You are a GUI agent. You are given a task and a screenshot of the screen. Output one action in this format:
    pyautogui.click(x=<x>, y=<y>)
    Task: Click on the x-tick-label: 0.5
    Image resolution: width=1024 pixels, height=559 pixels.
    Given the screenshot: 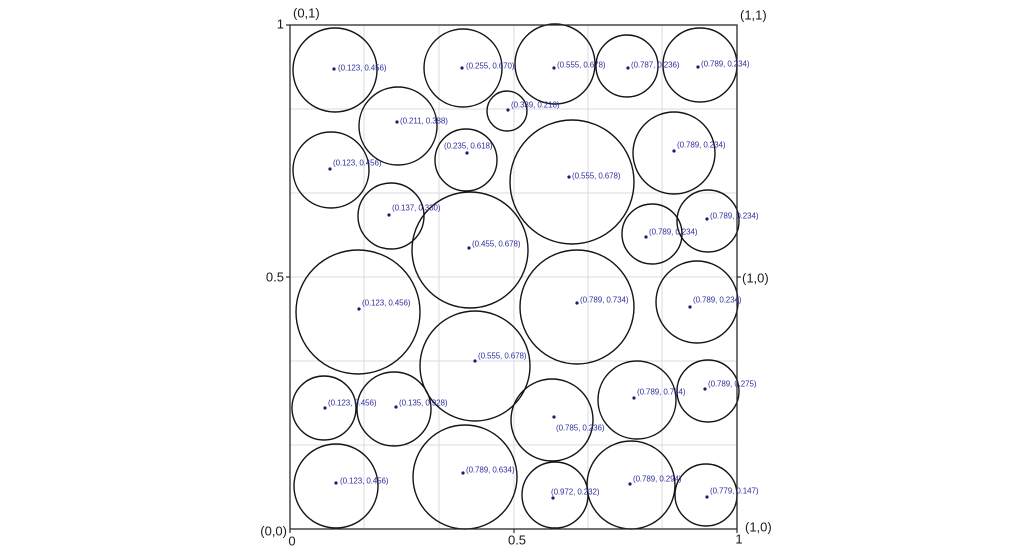 What is the action you would take?
    pyautogui.click(x=517, y=540)
    